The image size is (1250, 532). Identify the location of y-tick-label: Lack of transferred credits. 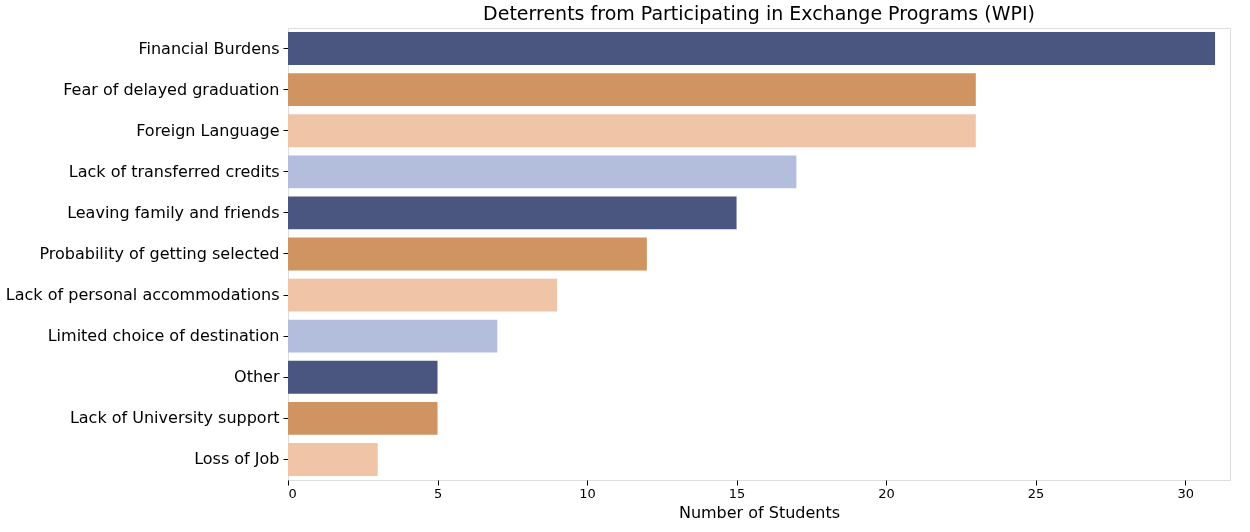
(174, 171).